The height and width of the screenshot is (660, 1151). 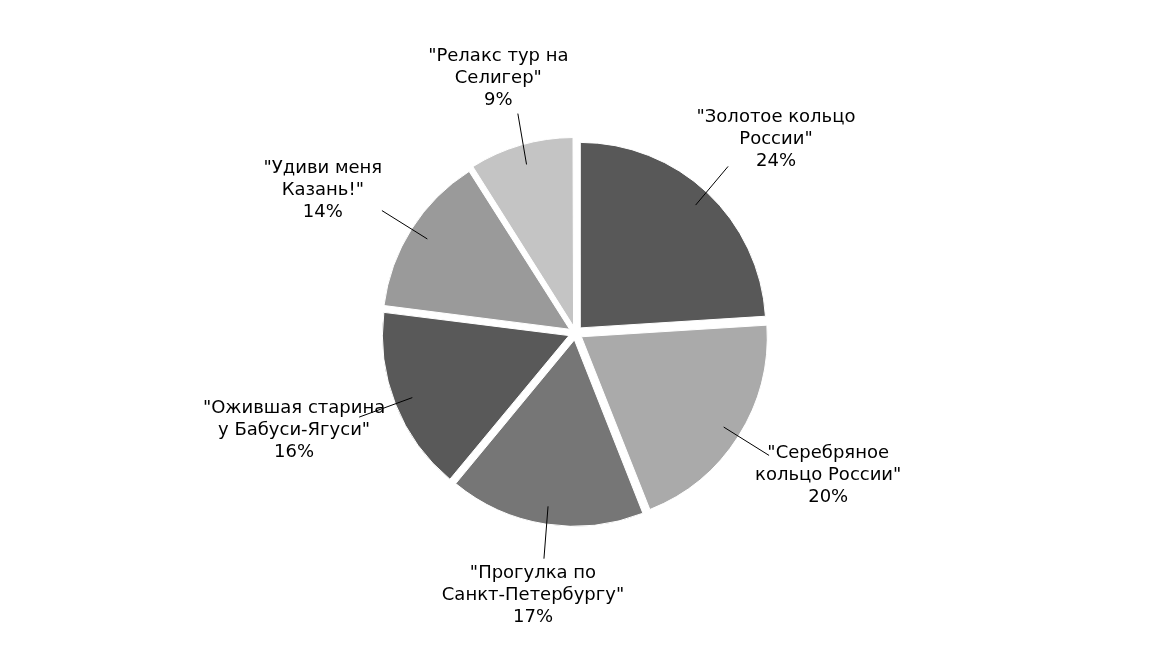 What do you see at coordinates (532, 615) in the screenshot?
I see `data-label: 17%` at bounding box center [532, 615].